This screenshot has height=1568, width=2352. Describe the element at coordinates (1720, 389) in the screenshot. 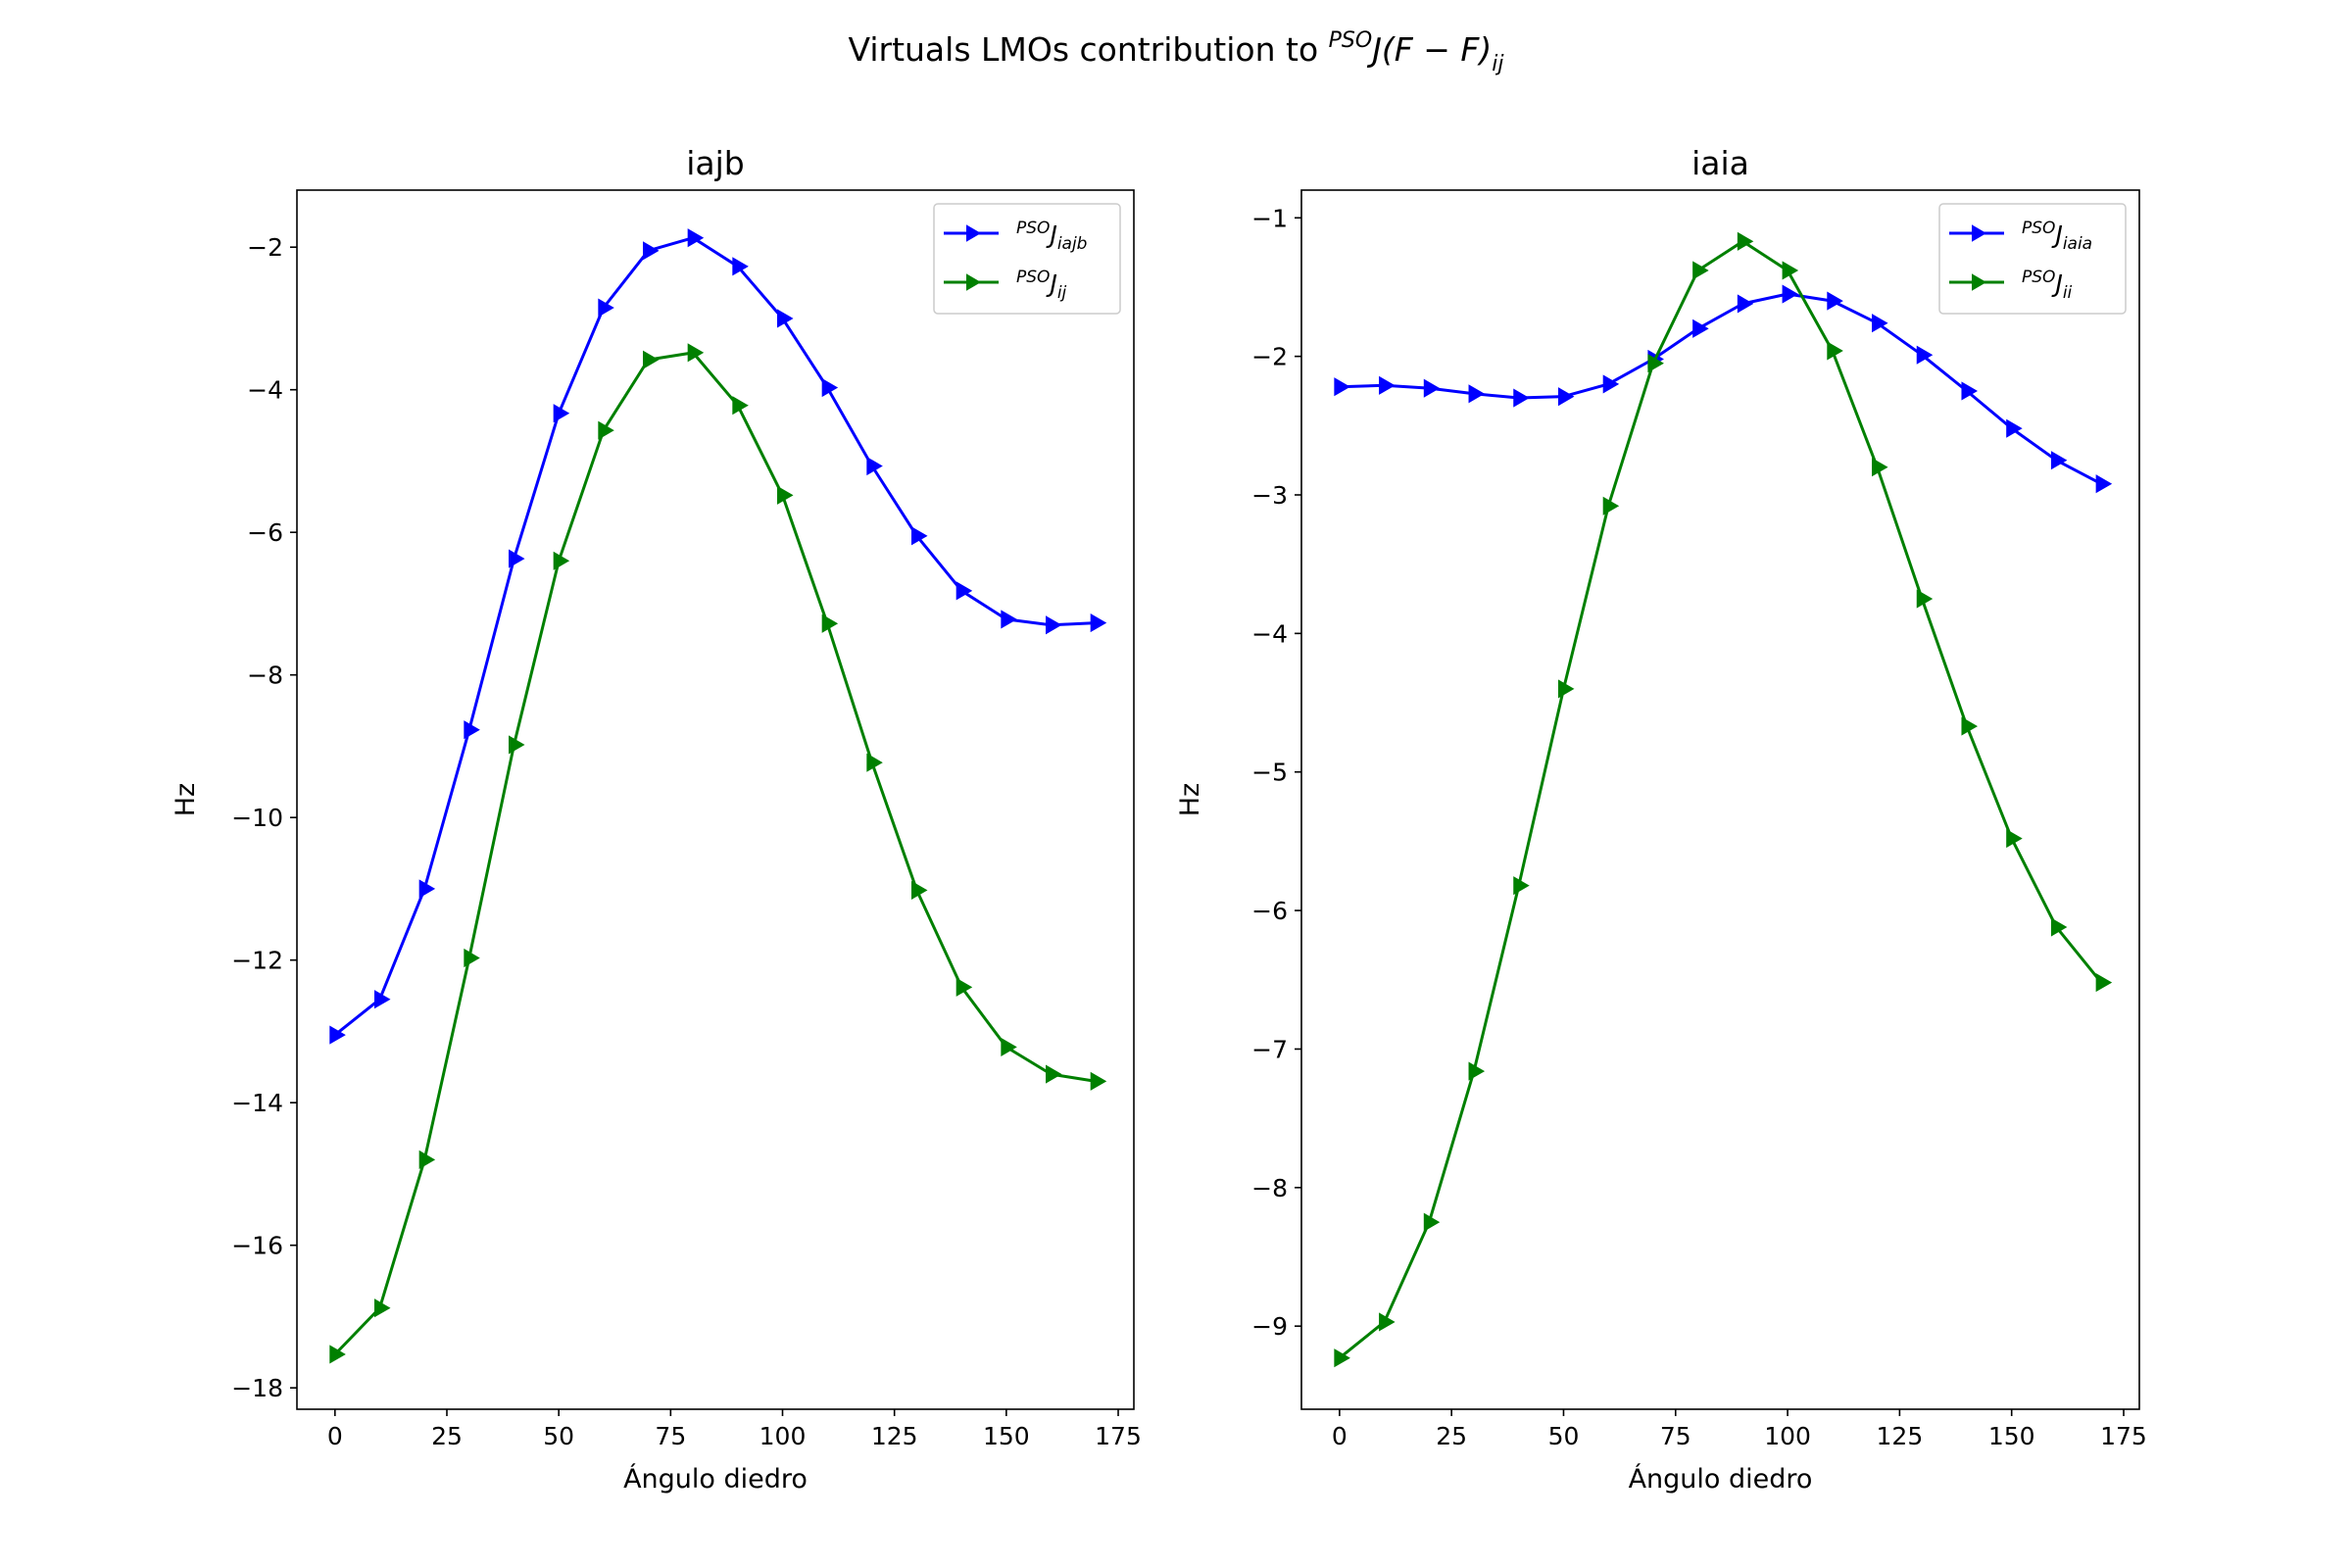

I see `series-line-iaia` at that location.